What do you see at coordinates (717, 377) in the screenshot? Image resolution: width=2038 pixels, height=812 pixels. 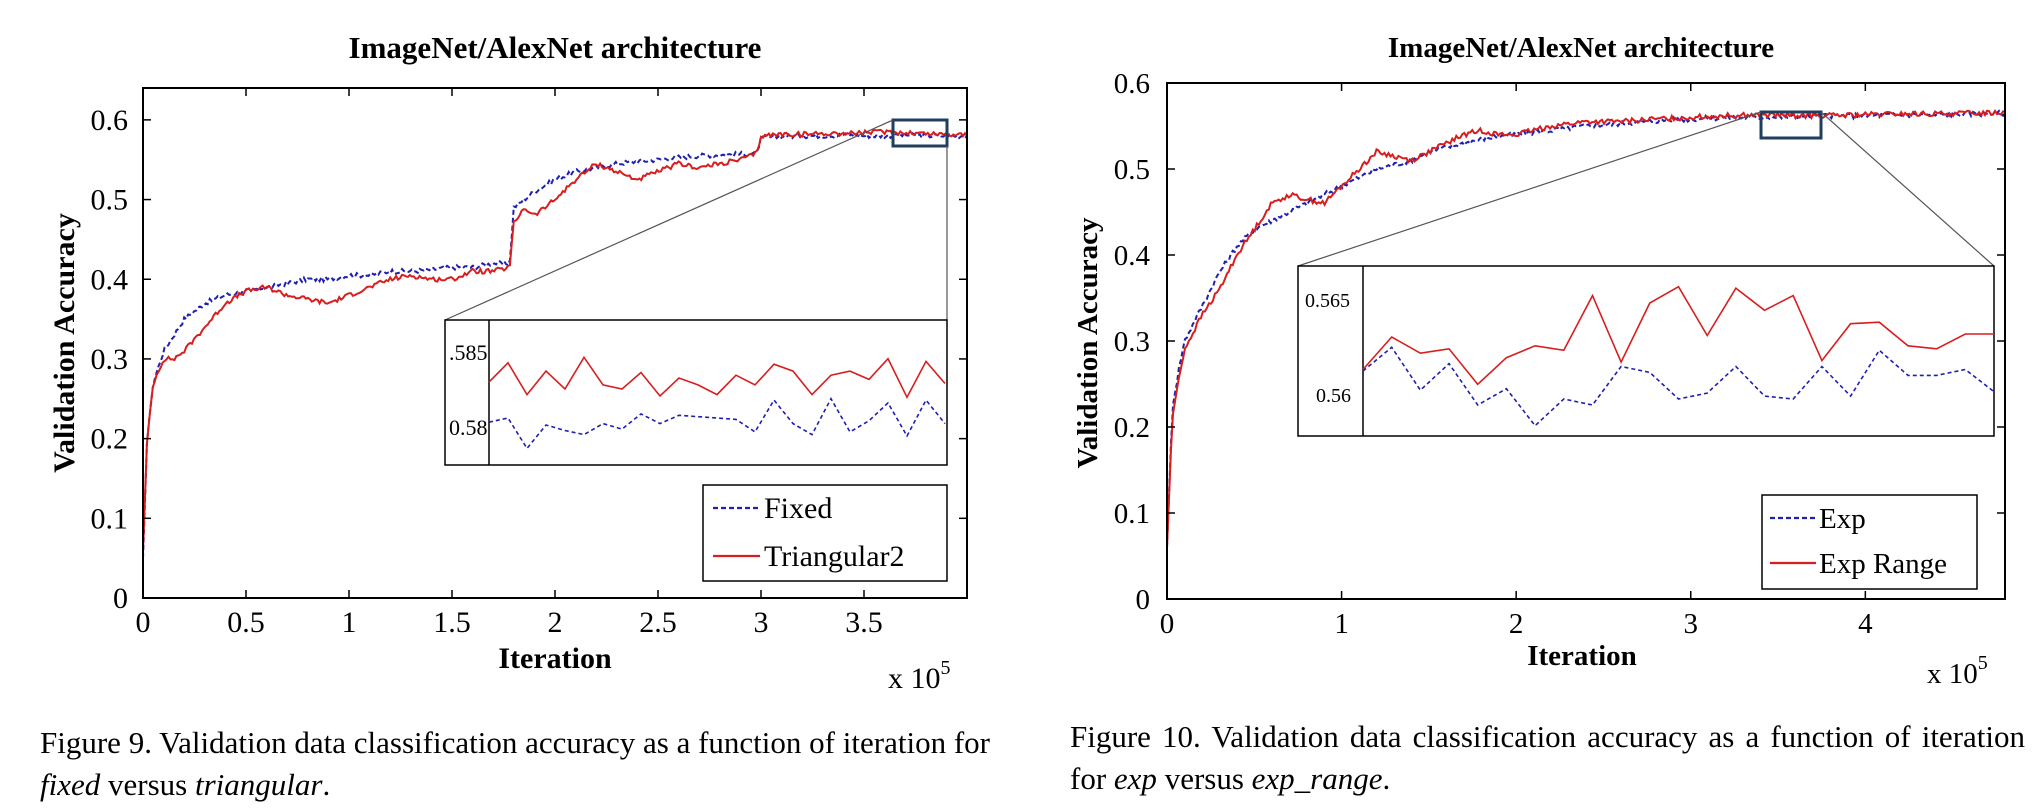 I see `inset-series-line-triangular2` at bounding box center [717, 377].